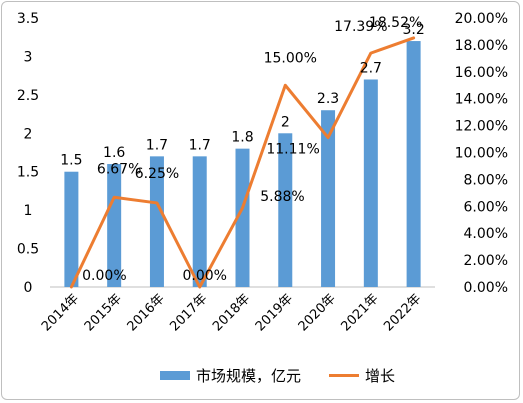  What do you see at coordinates (119, 169) in the screenshot?
I see `line-data-label: 6.67%` at bounding box center [119, 169].